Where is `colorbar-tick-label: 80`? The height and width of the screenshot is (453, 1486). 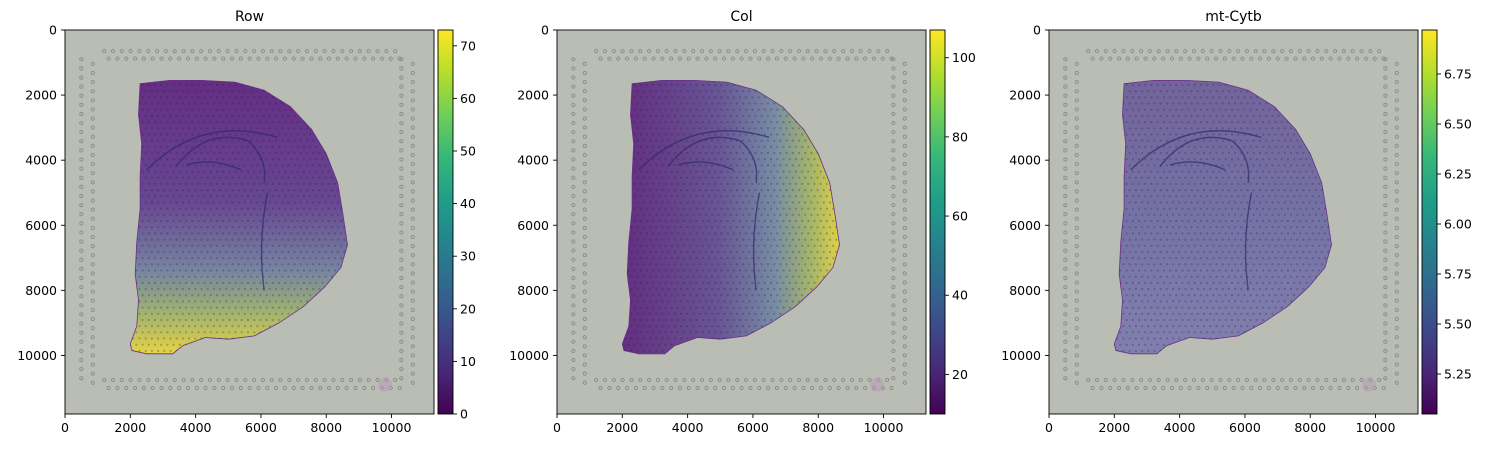 colorbar-tick-label: 80 is located at coordinates (960, 136).